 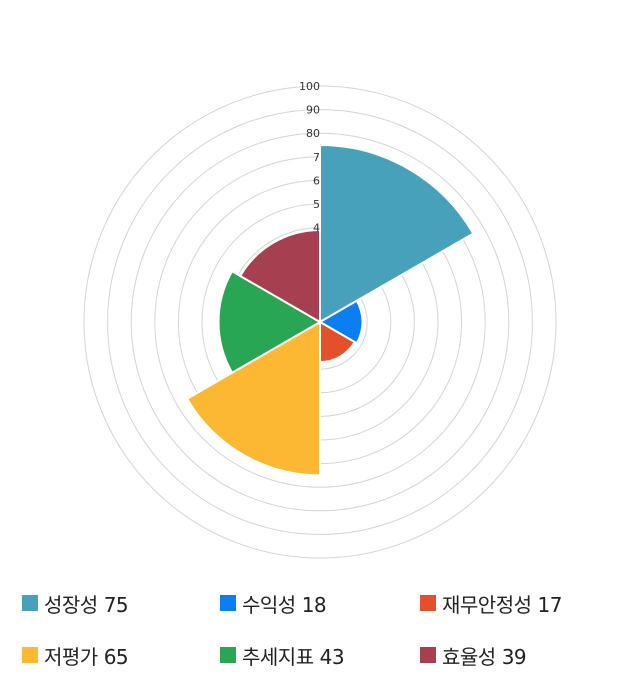 I want to click on legend-swatch-growth, so click(x=30, y=603).